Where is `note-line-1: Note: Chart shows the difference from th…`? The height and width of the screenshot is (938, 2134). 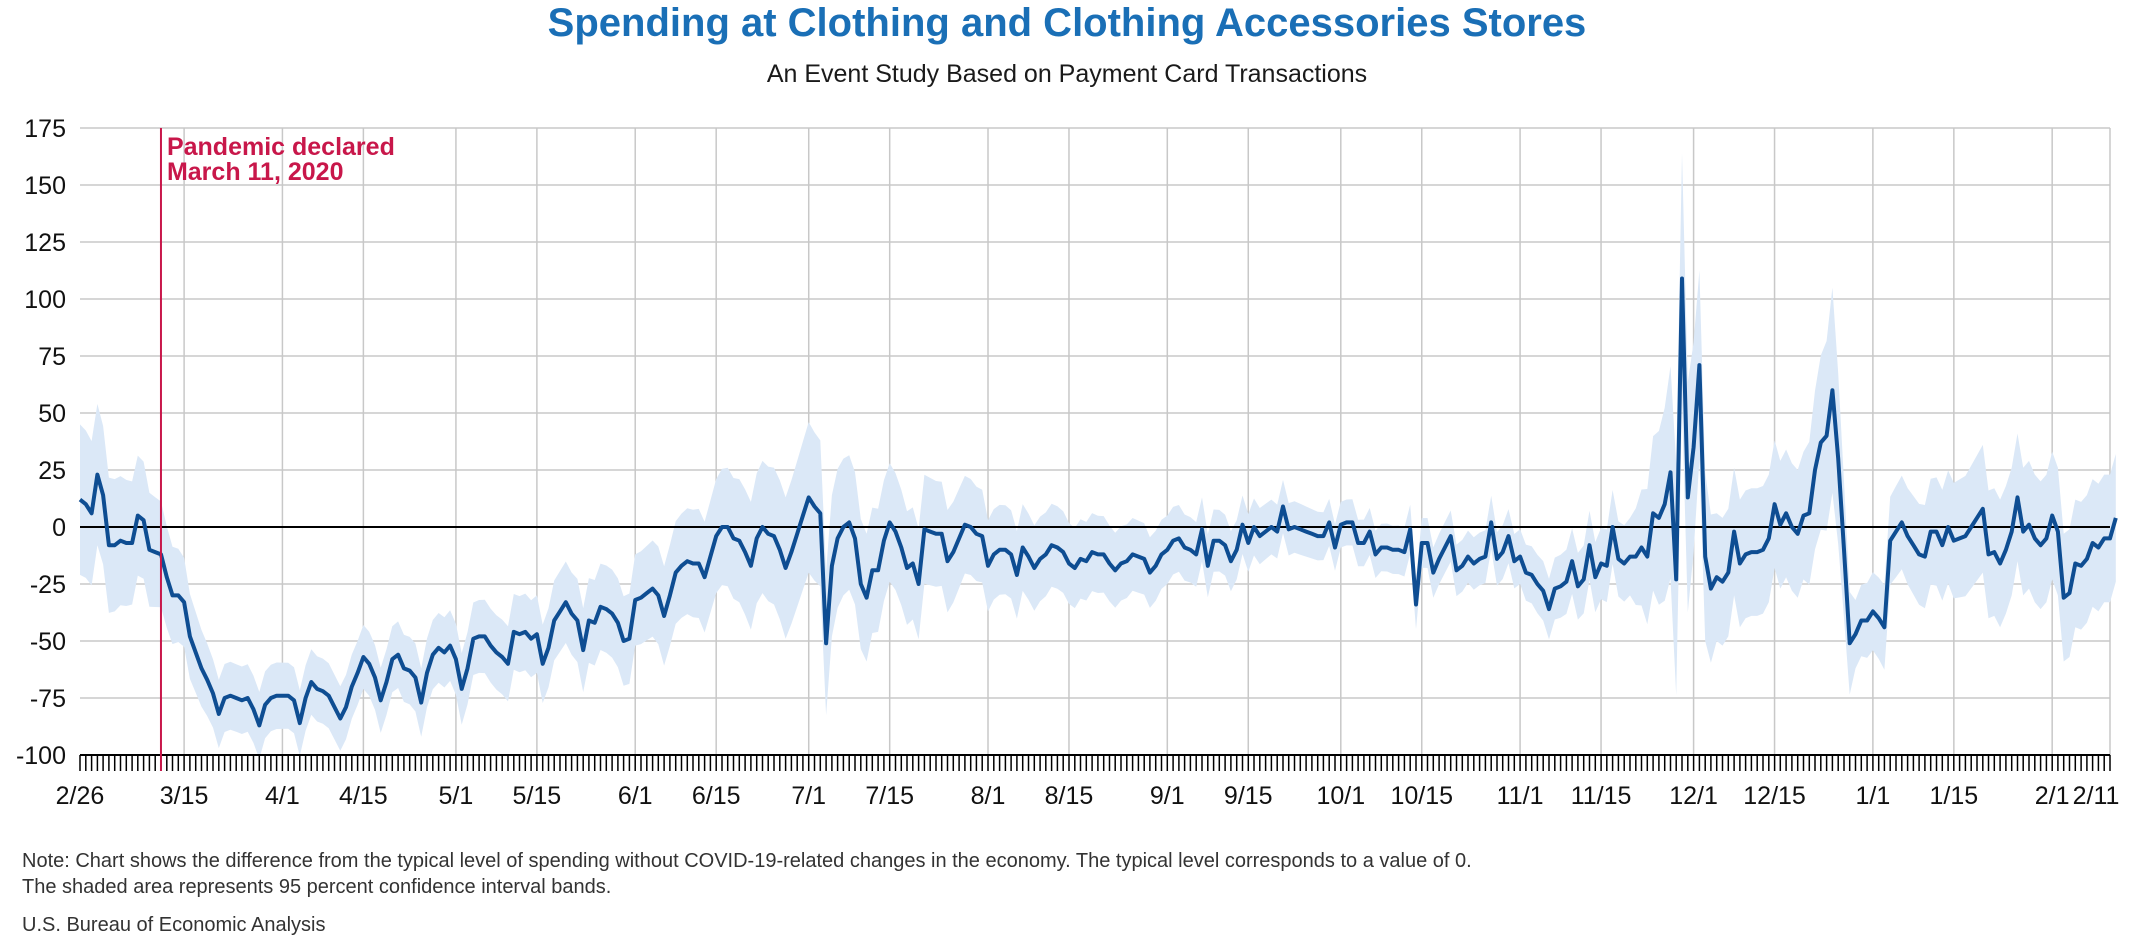 note-line-1: Note: Chart shows the difference from th… is located at coordinates (747, 861).